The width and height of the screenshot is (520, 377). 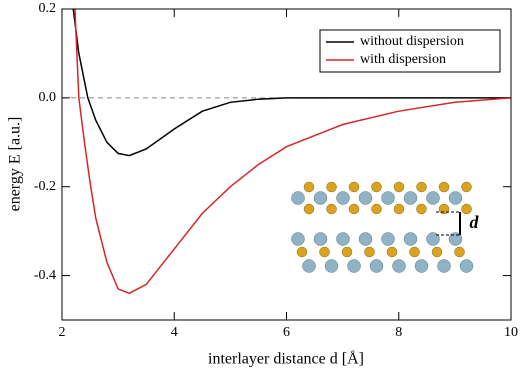 I want to click on x-tick-label: 8, so click(x=398, y=332).